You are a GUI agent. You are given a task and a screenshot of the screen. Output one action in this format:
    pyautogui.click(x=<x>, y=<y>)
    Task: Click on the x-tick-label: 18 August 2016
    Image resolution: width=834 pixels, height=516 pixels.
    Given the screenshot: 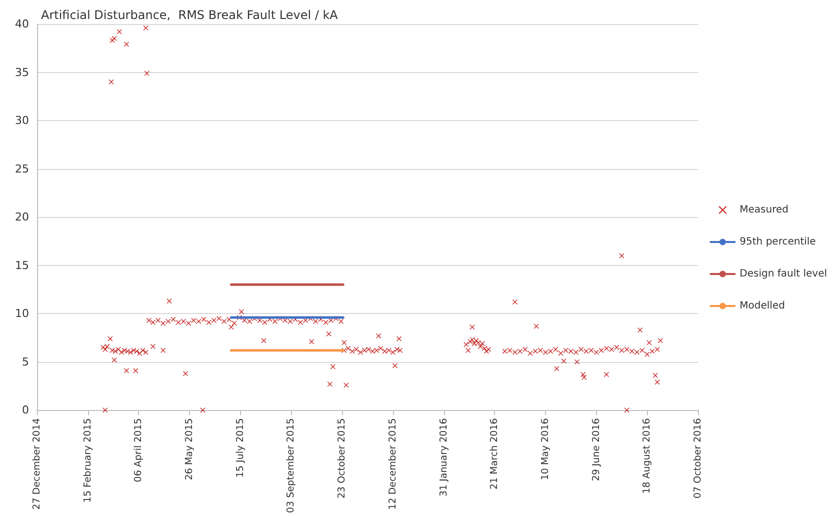 What is the action you would take?
    pyautogui.click(x=647, y=456)
    